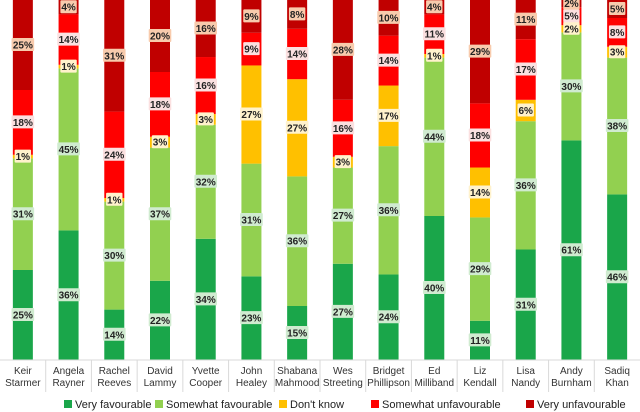 Image resolution: width=640 pixels, height=412 pixels. I want to click on data-label-david-lammy-very-unfavourable: 20%, so click(160, 37).